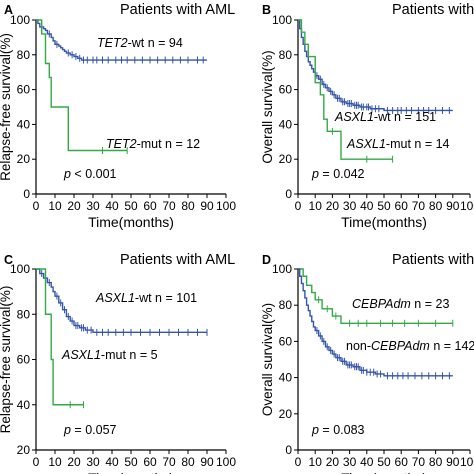  I want to click on series-label: ASXL1-mut n = 5, so click(109, 355).